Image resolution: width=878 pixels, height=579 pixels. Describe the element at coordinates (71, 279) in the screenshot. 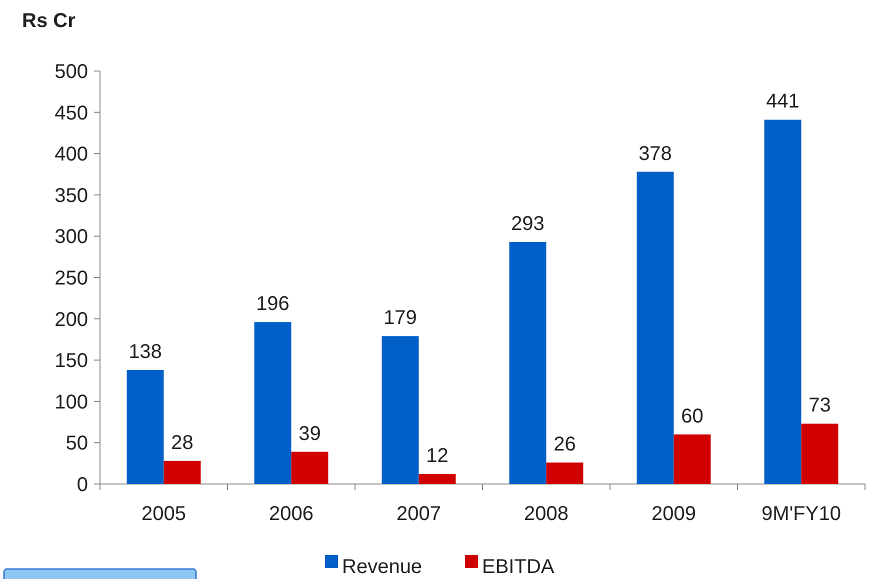

I see `y-tick-label: 250` at that location.